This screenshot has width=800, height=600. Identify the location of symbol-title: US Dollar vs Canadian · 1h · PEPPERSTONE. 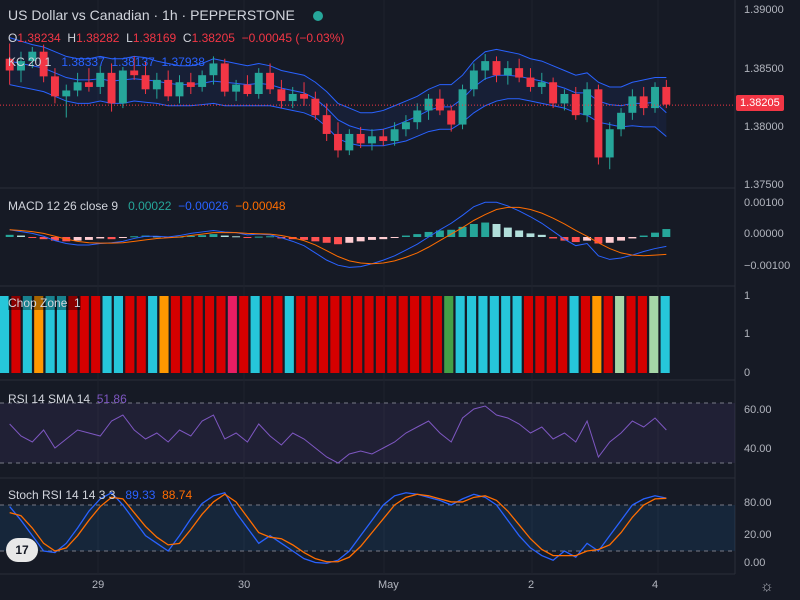
(165, 15).